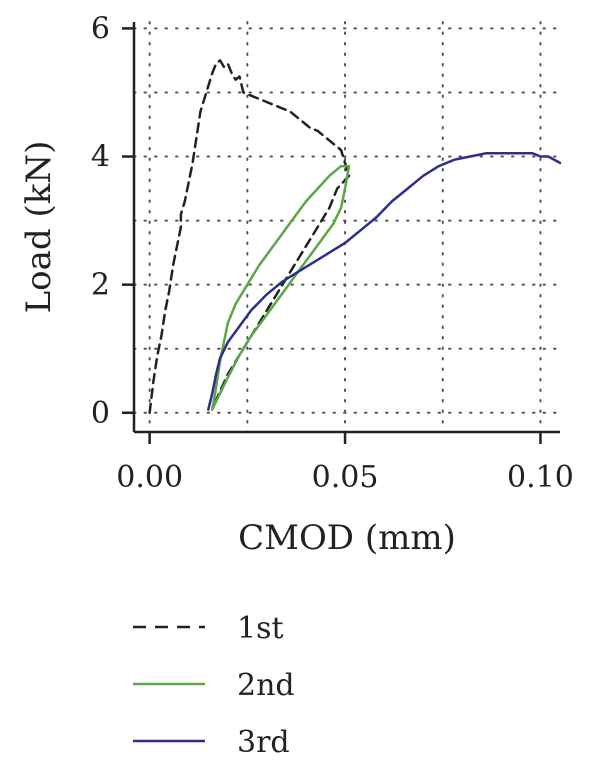 This screenshot has width=600, height=772. Describe the element at coordinates (100, 157) in the screenshot. I see `y-tick-label: 4` at that location.